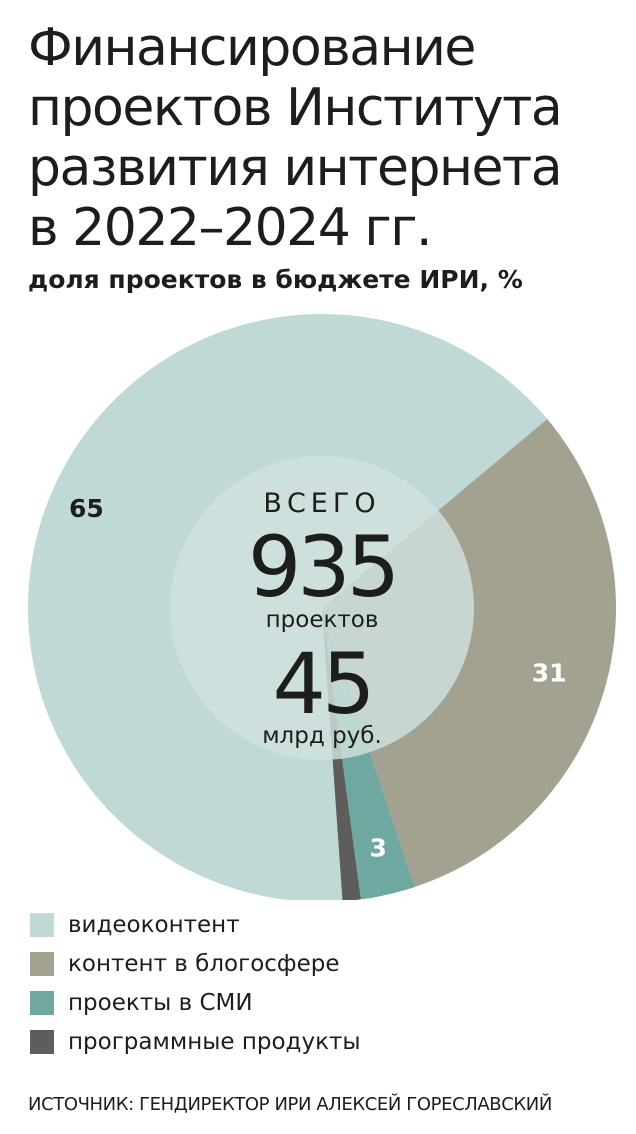 This screenshot has width=636, height=1134. Describe the element at coordinates (322, 736) in the screenshot. I see `center-budget-label: млрд руб.` at that location.